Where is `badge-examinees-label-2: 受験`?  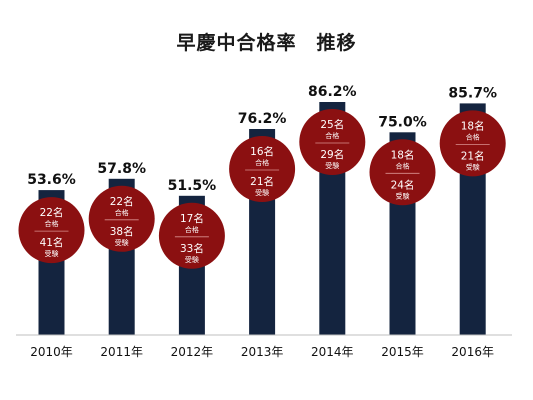
badge-examinees-label-2: 受験 is located at coordinates (192, 259).